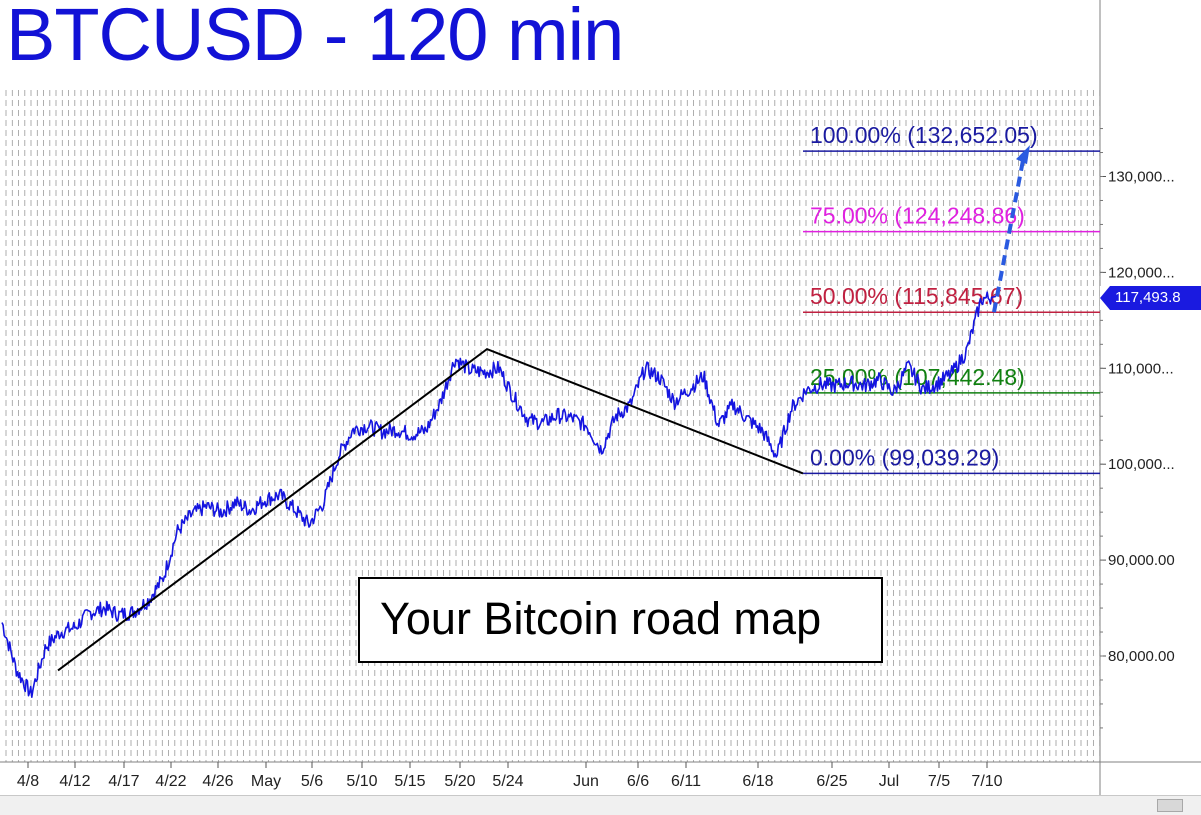  What do you see at coordinates (507, 781) in the screenshot?
I see `x-tick-label: 5/24` at bounding box center [507, 781].